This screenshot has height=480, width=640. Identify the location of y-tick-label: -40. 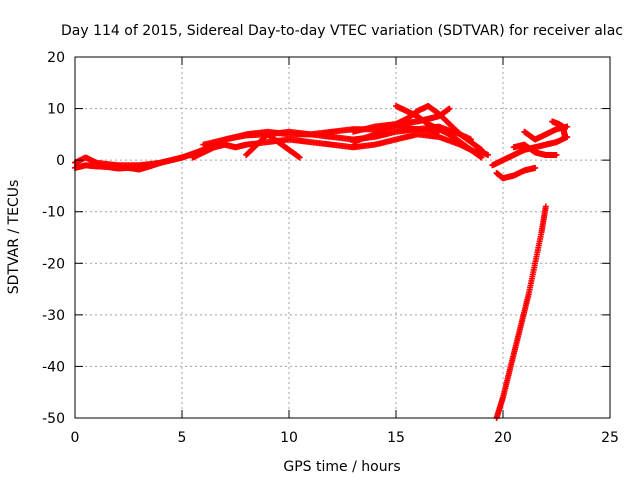
(53, 367).